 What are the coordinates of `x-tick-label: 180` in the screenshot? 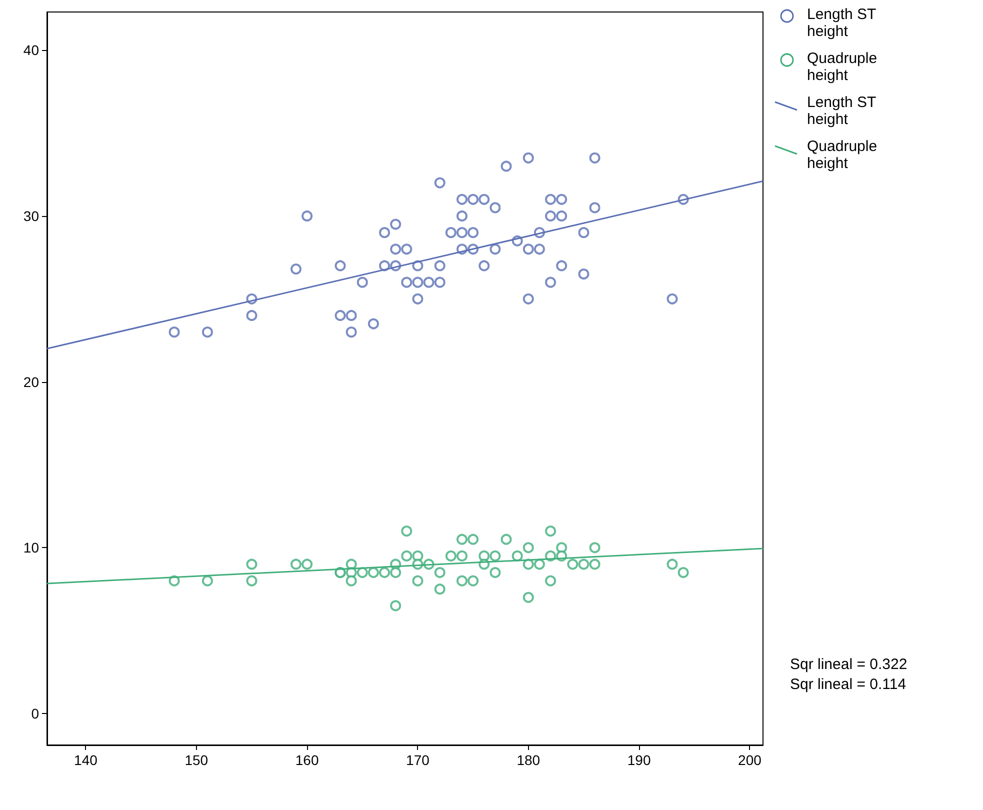 It's located at (528, 760).